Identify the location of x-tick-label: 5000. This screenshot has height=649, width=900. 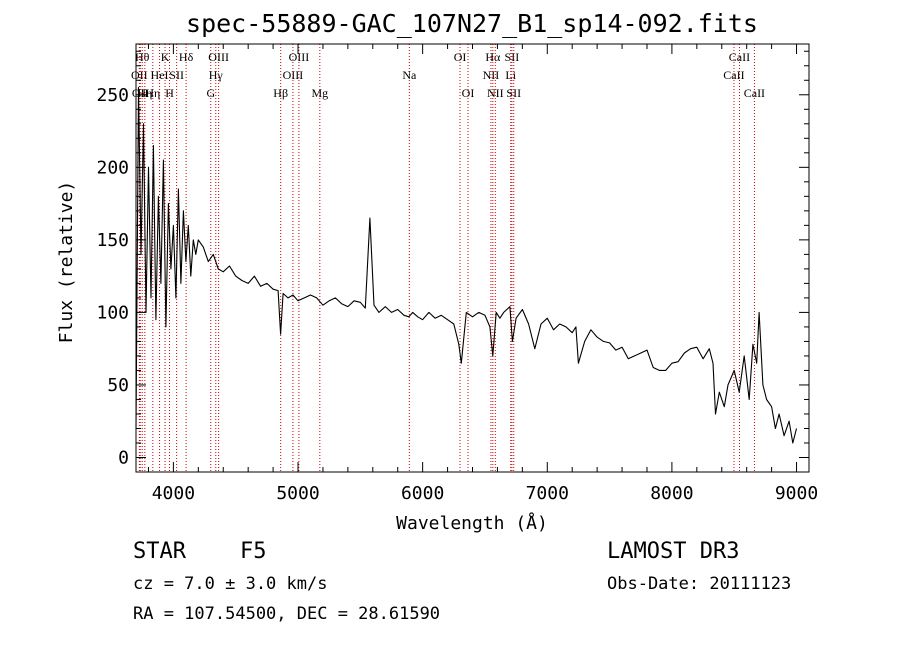
(297, 493).